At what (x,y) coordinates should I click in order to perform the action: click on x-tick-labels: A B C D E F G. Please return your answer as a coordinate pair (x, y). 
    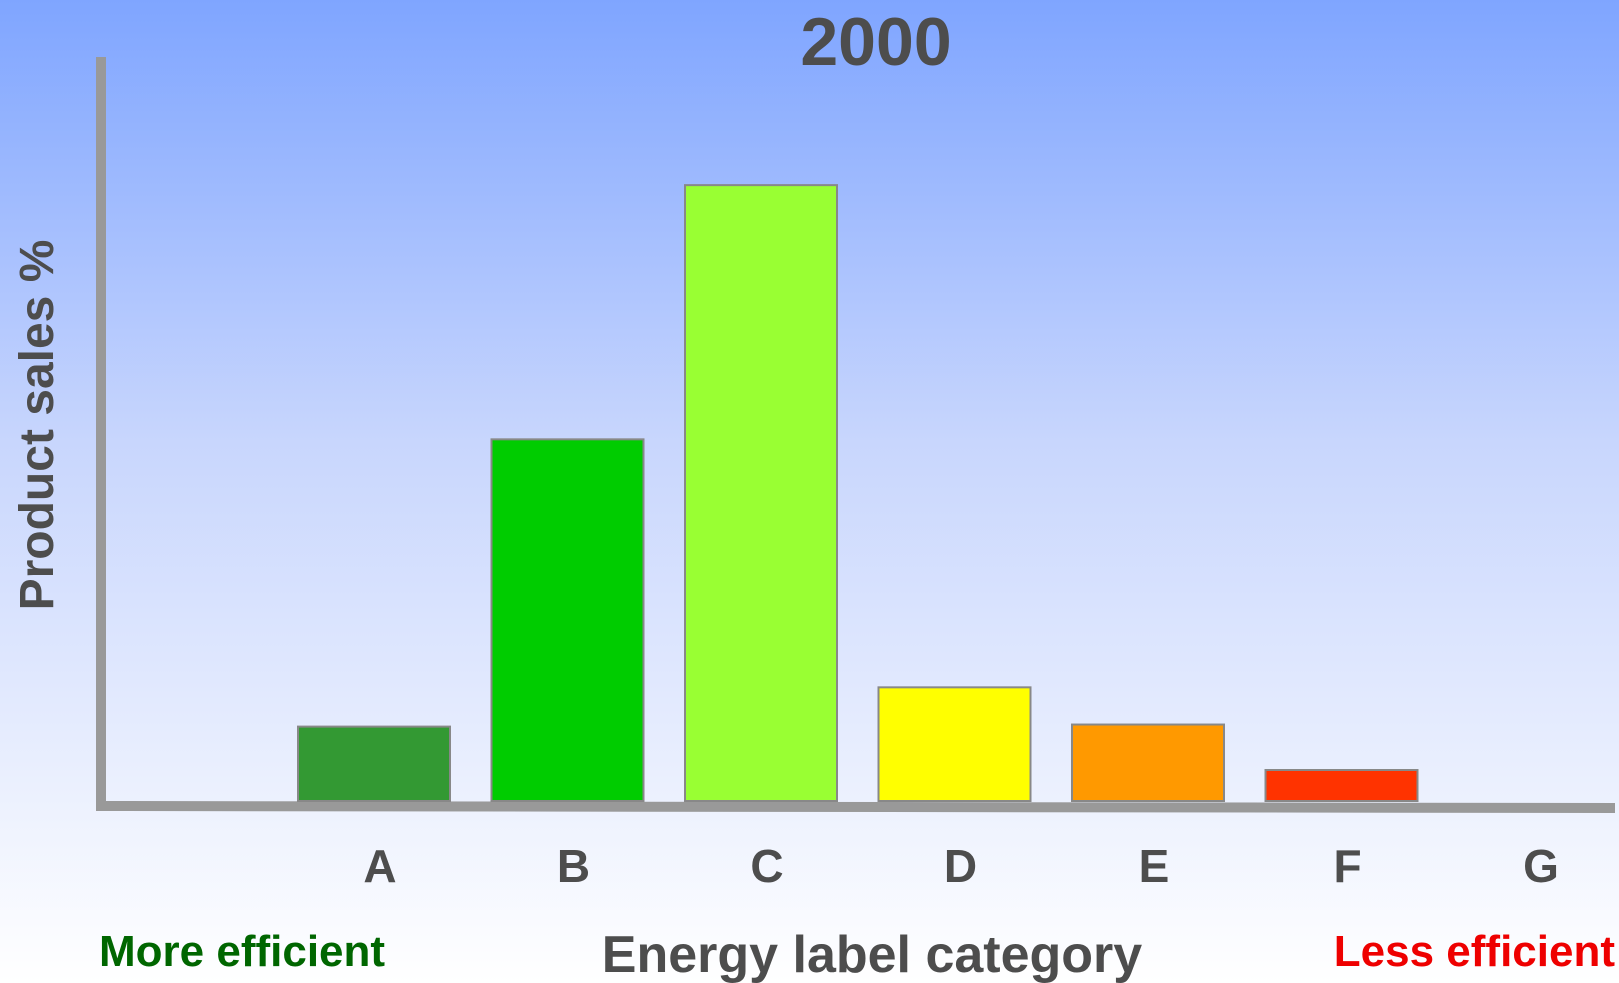
    Looking at the image, I should click on (961, 866).